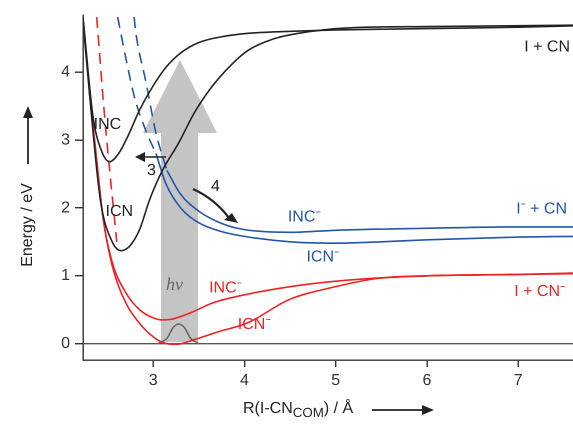  Describe the element at coordinates (153, 381) in the screenshot. I see `x-tick-label: 3` at that location.